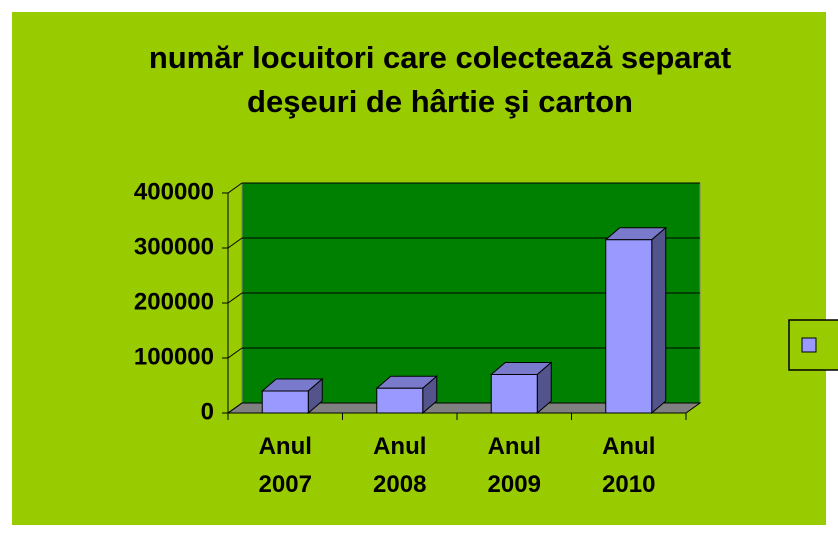 Image resolution: width=838 pixels, height=537 pixels. What do you see at coordinates (174, 301) in the screenshot?
I see `y-tick-label: 200000` at bounding box center [174, 301].